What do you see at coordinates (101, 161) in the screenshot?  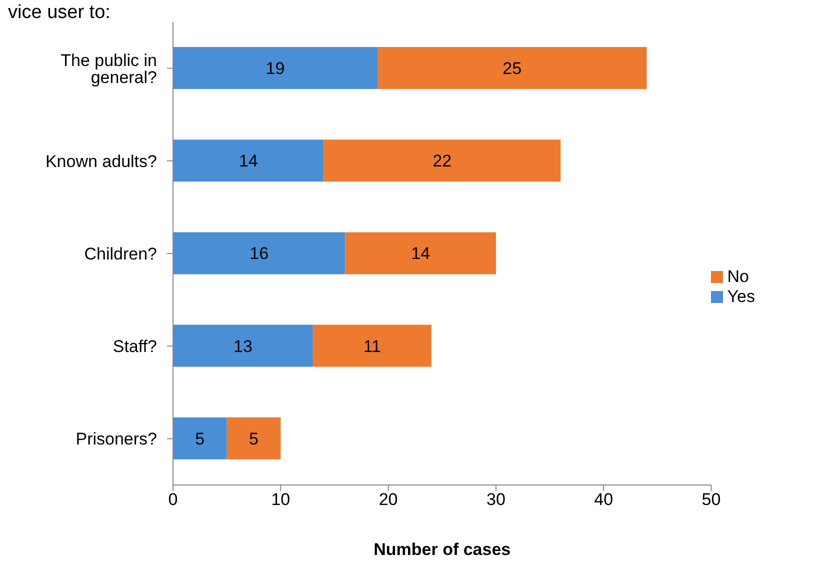 I see `y-tick-label: Known adults?` at bounding box center [101, 161].